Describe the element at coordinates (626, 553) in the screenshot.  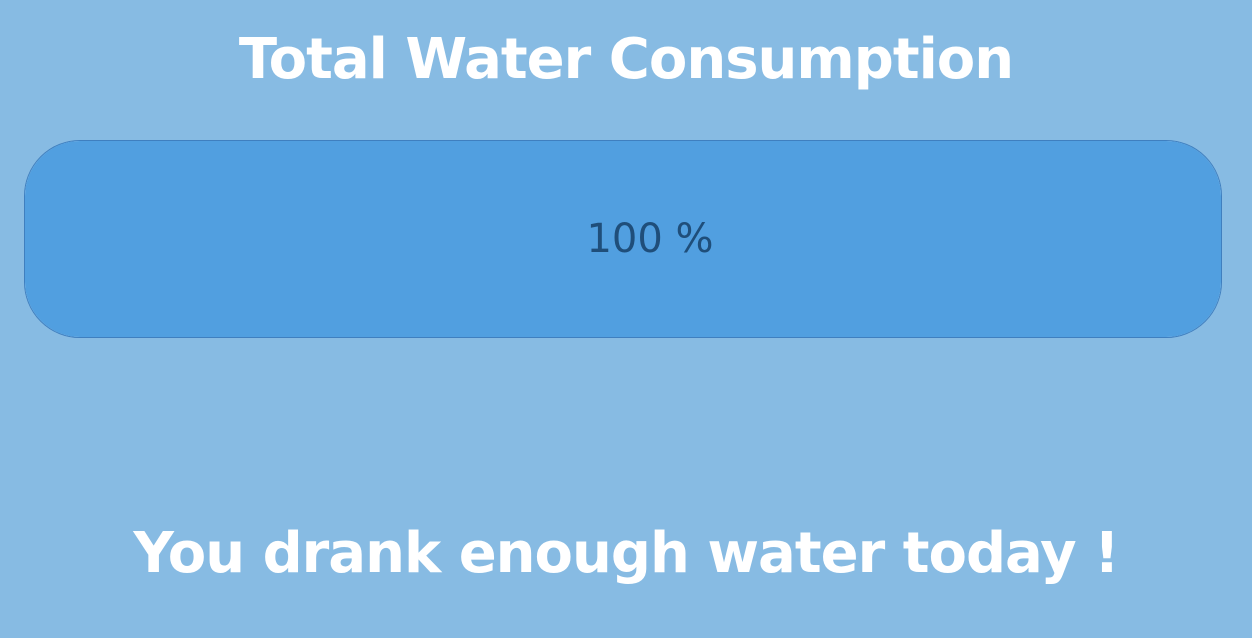
I see `status-message: You drank enough water today !` at that location.